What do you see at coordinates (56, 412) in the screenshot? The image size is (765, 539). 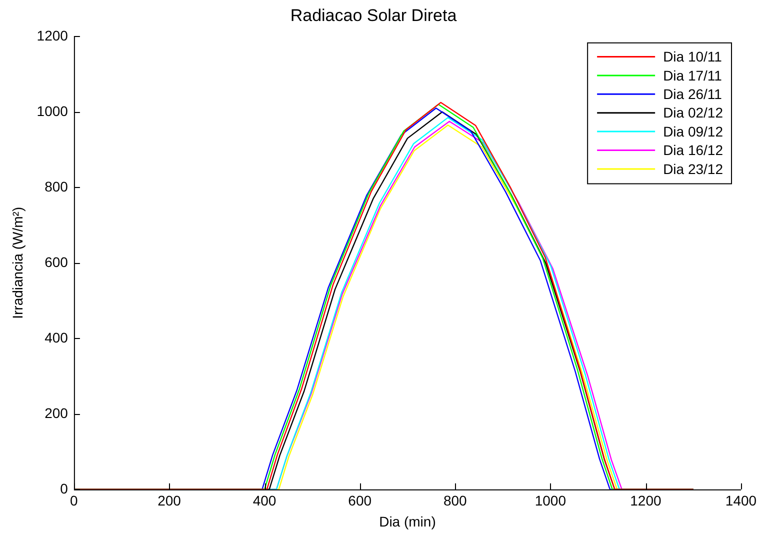 I see `y-tick-label: 200` at bounding box center [56, 412].